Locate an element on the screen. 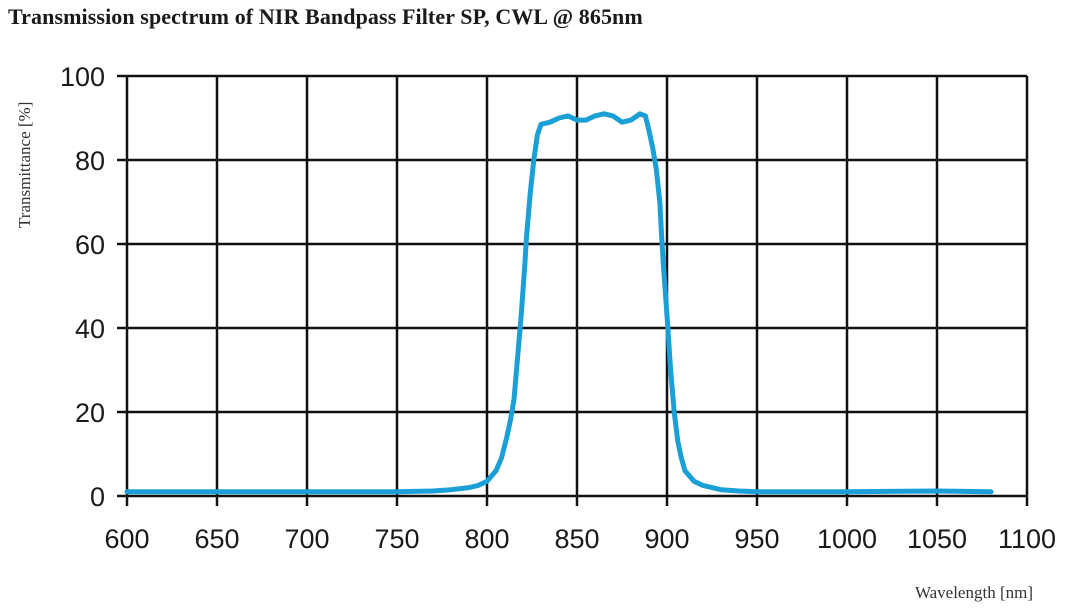 This screenshot has height=612, width=1067. y-tick-label: 40 is located at coordinates (90, 329).